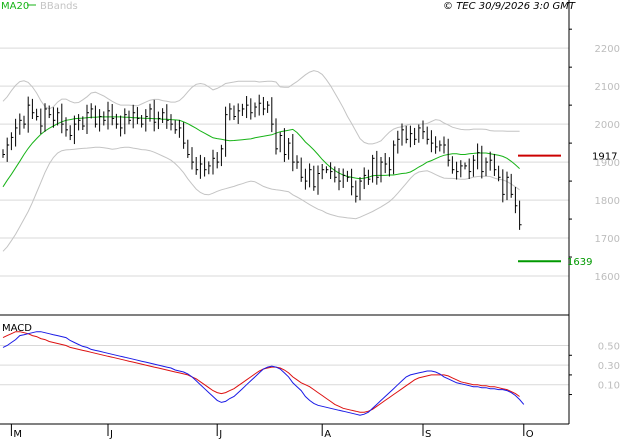  Describe the element at coordinates (607, 239) in the screenshot. I see `price-tick-label: 1700` at that location.